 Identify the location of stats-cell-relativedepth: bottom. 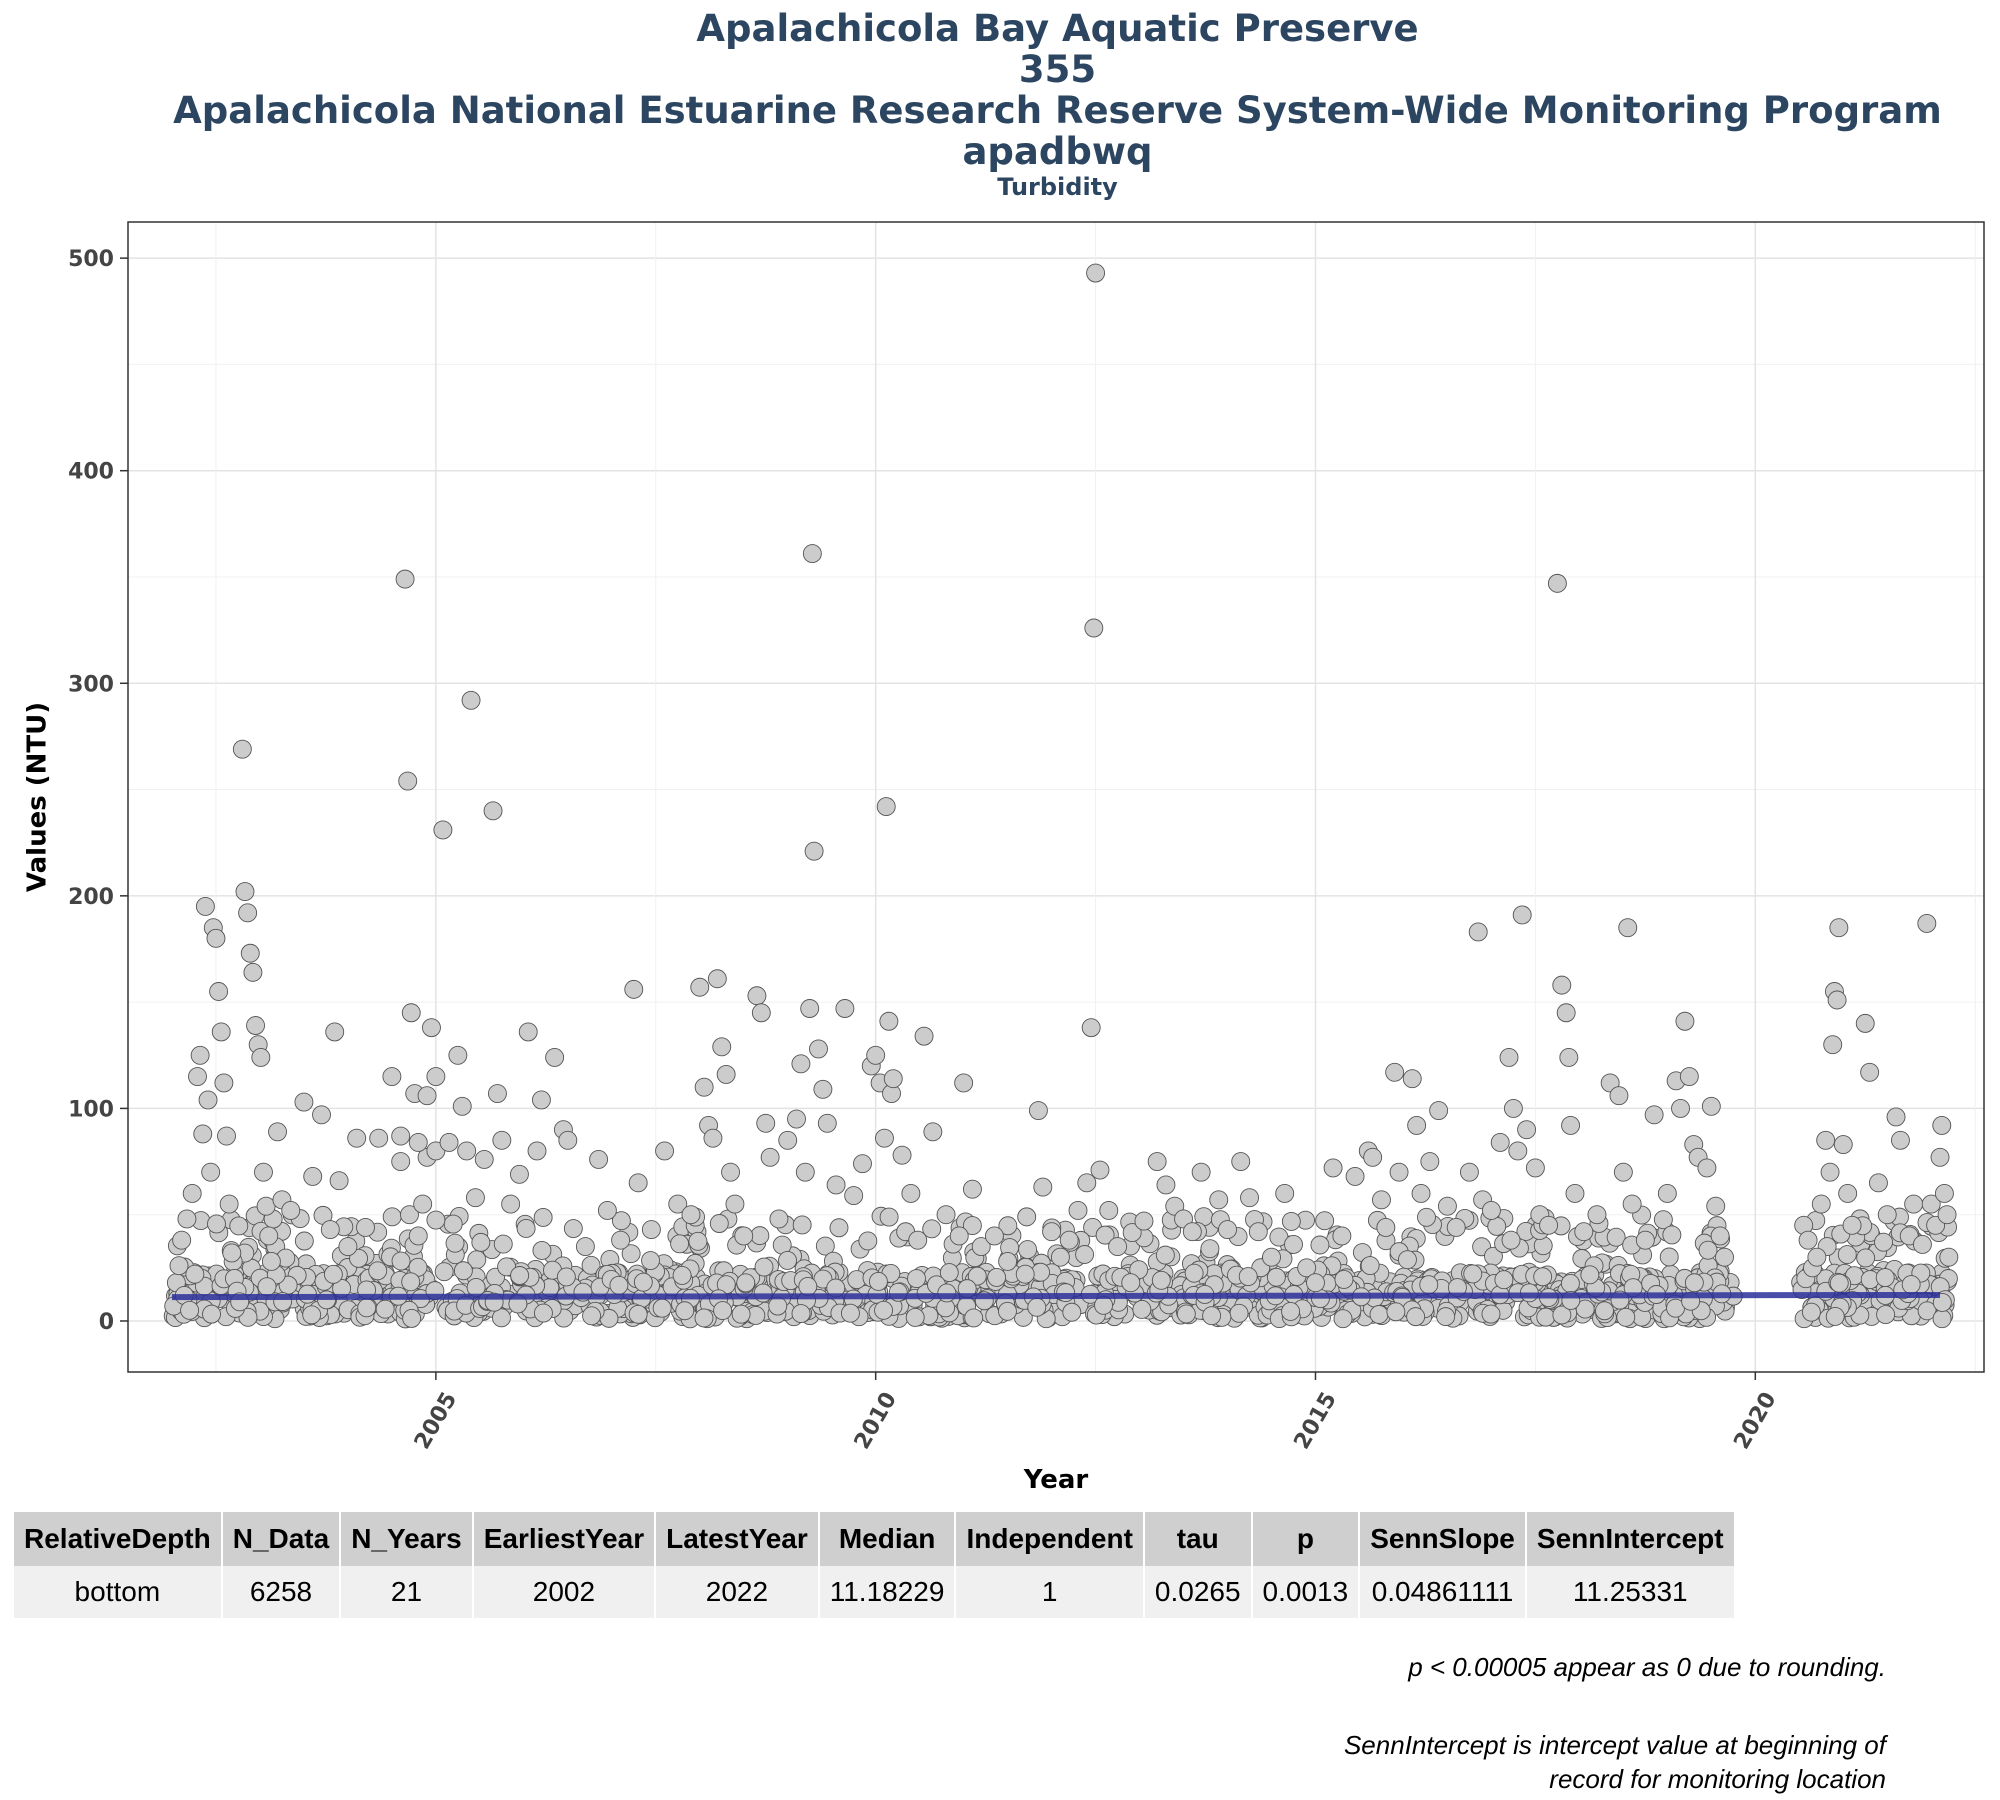
(118, 1592).